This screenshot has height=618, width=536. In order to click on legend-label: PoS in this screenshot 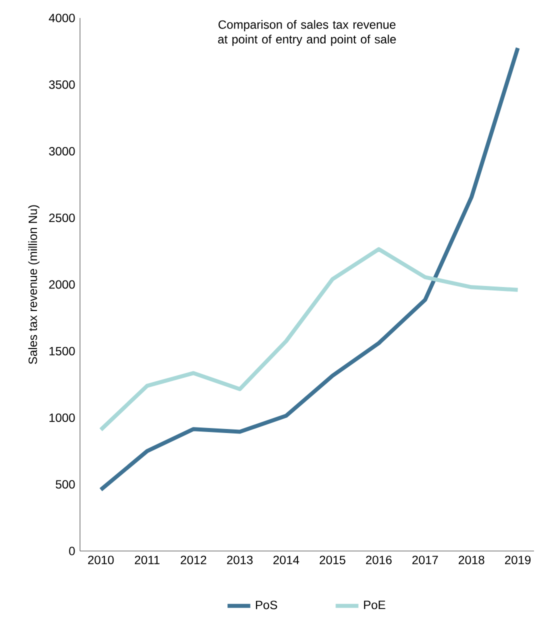, I will do `click(267, 605)`.